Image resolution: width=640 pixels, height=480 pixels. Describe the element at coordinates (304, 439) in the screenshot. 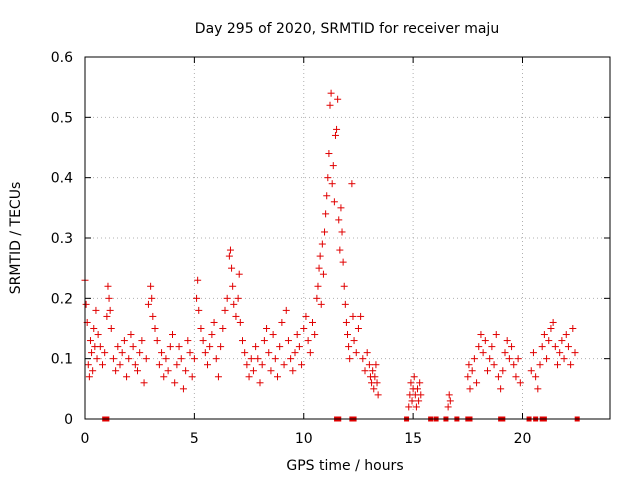

I see `x-tick-label: 10` at that location.